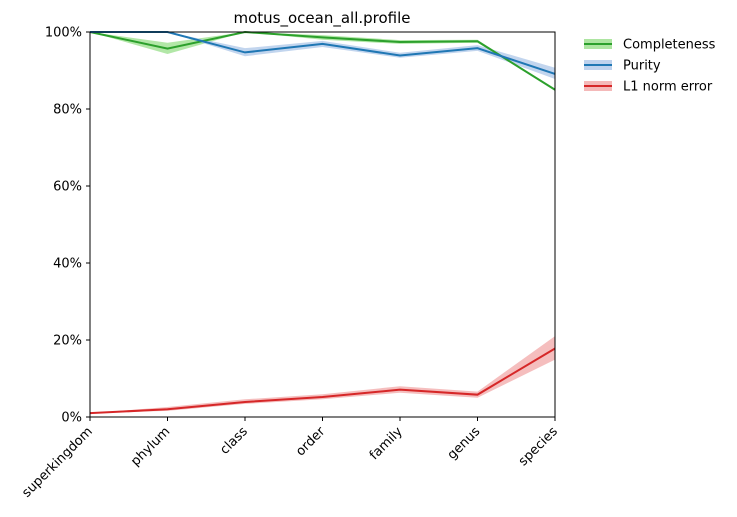 The image size is (737, 517). What do you see at coordinates (322, 381) in the screenshot?
I see `line-l1-norm-error` at bounding box center [322, 381].